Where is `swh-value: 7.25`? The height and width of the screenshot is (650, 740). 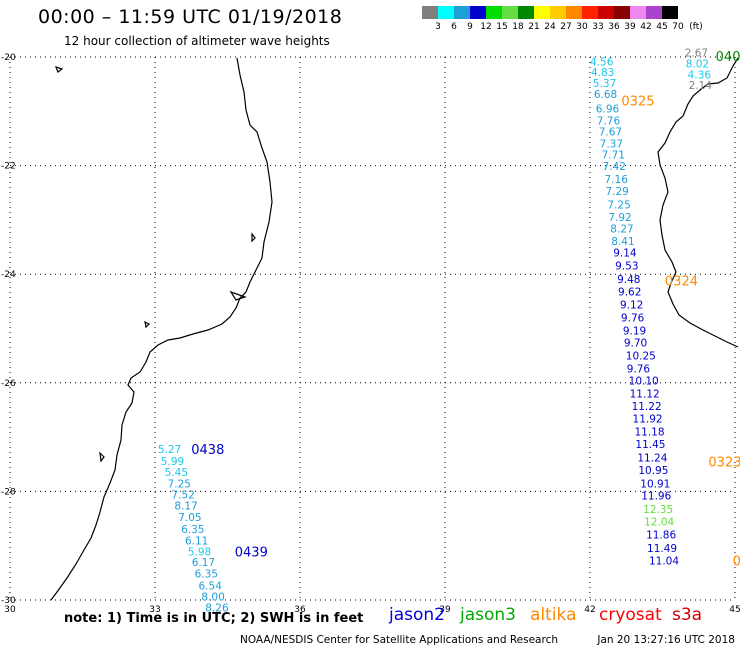 swh-value: 7.25 is located at coordinates (179, 484).